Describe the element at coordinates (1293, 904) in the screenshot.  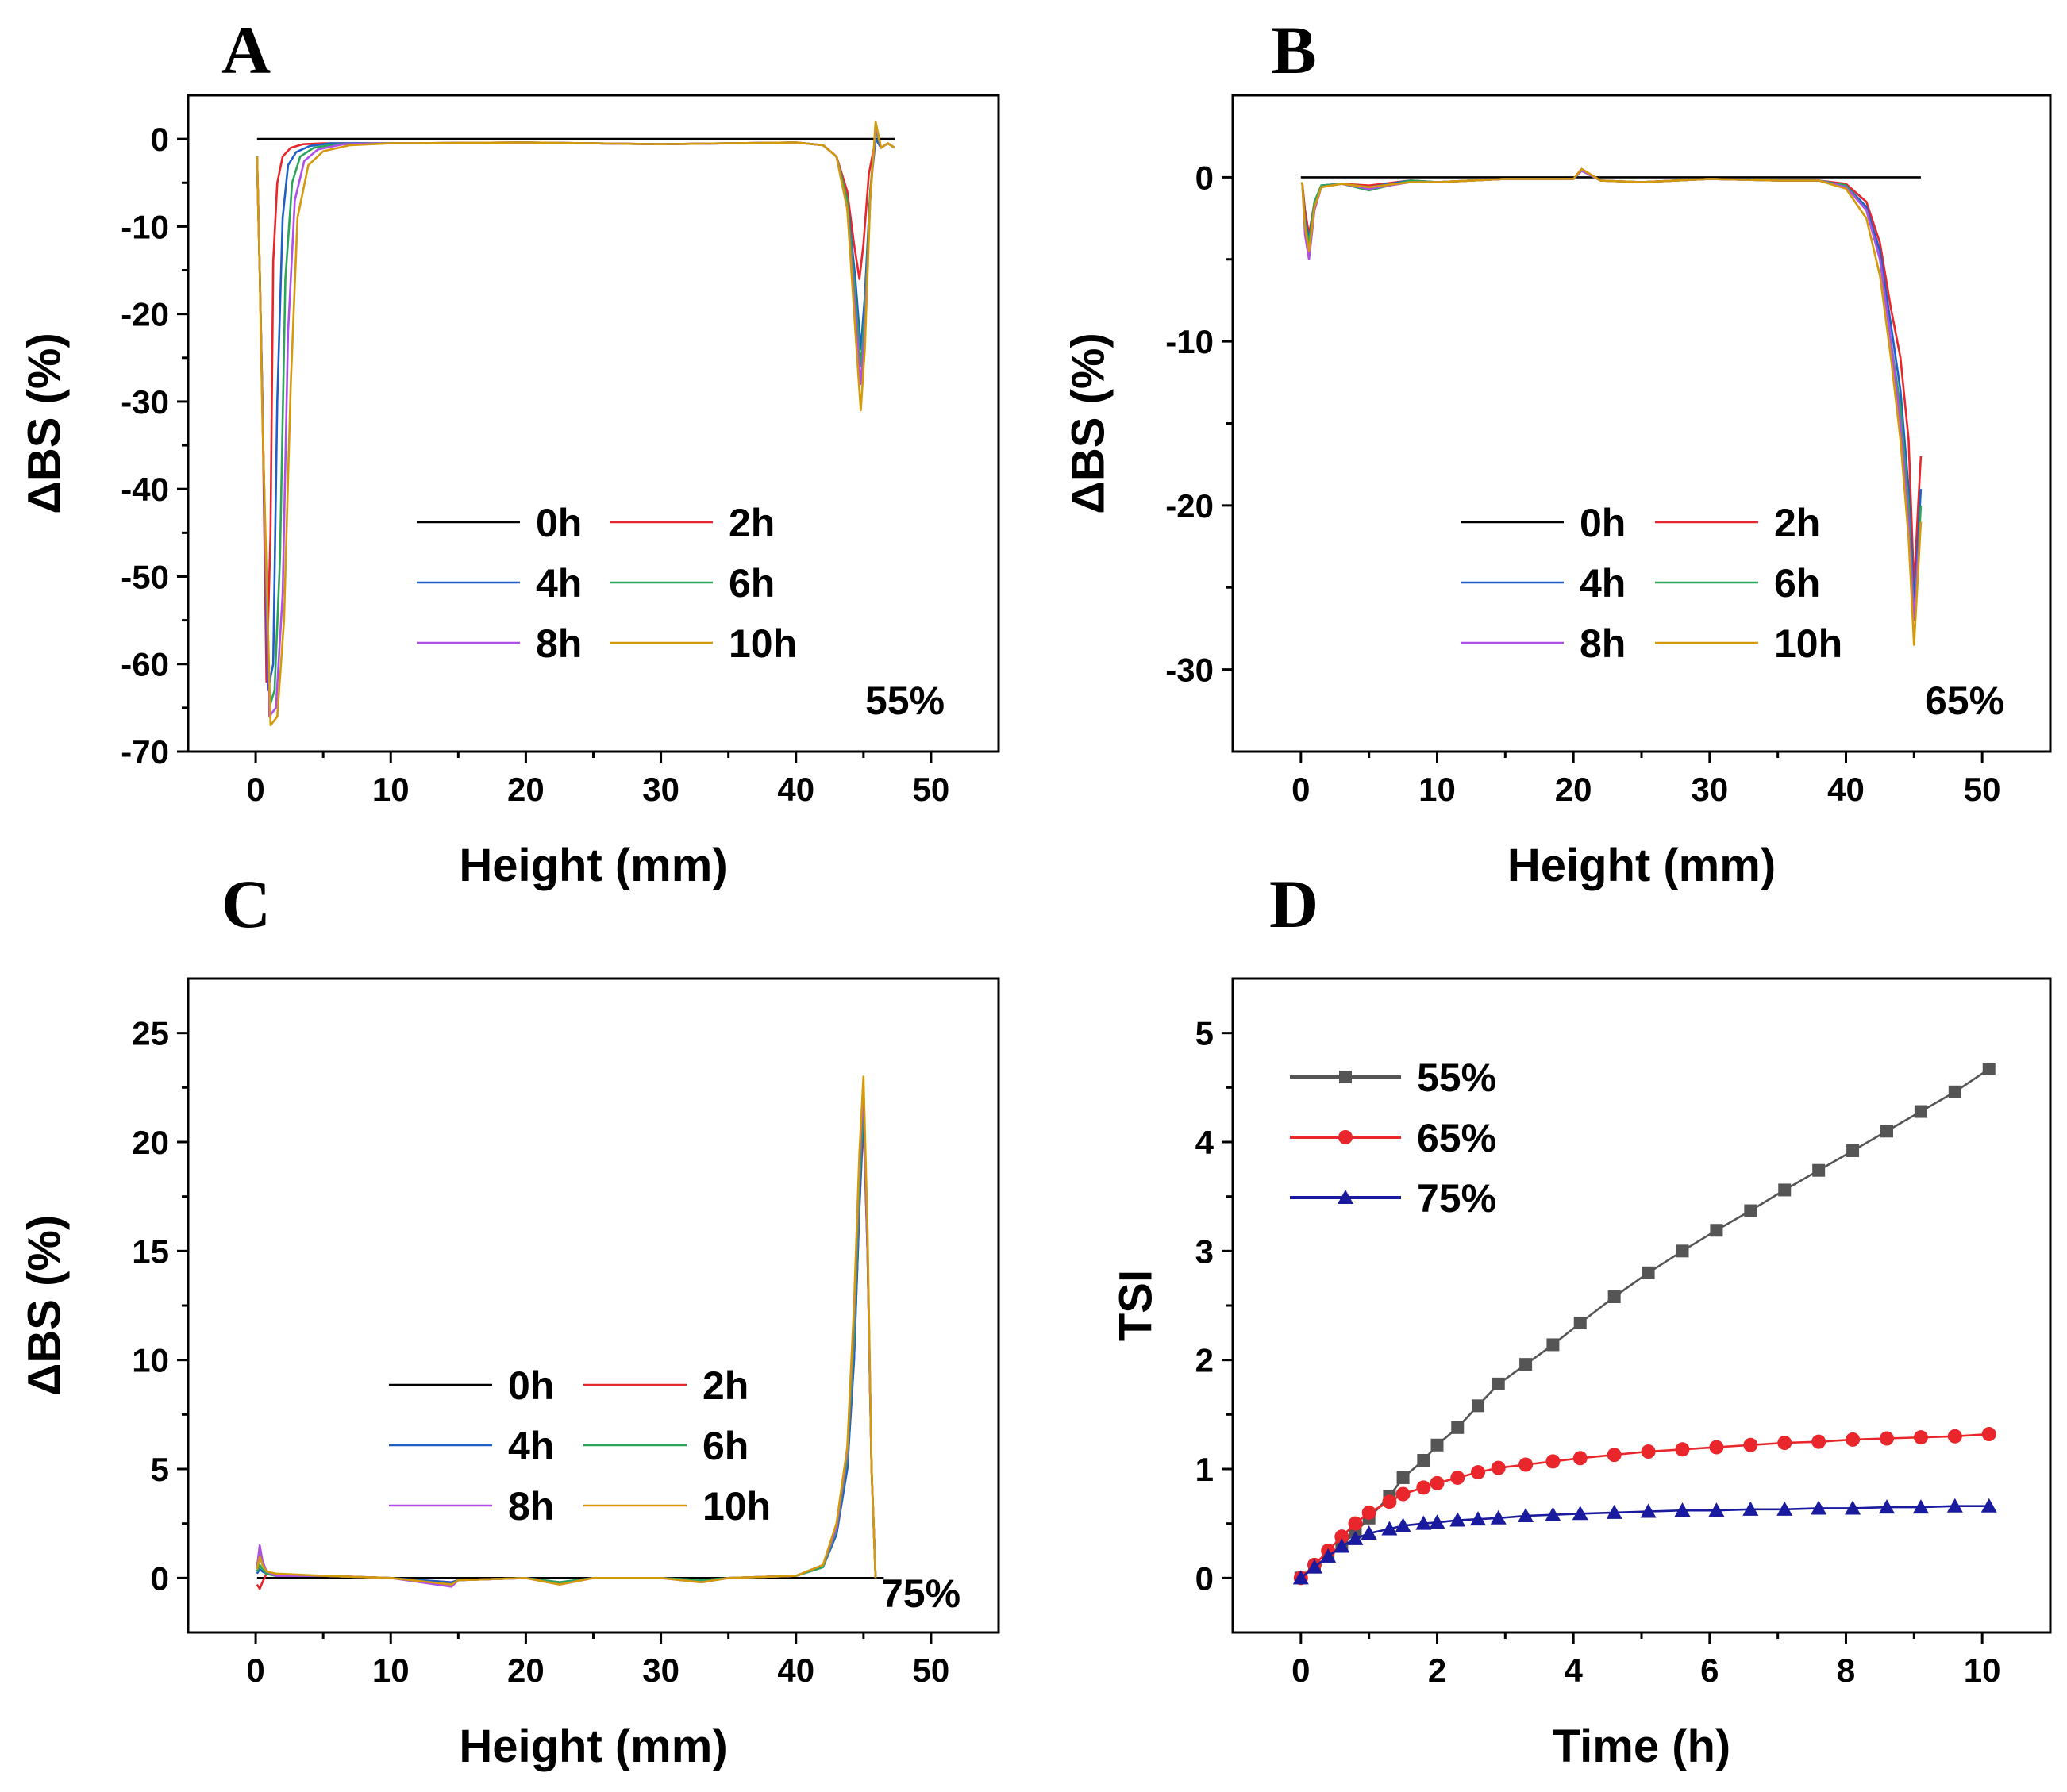
I see `panel-letter: D` at that location.